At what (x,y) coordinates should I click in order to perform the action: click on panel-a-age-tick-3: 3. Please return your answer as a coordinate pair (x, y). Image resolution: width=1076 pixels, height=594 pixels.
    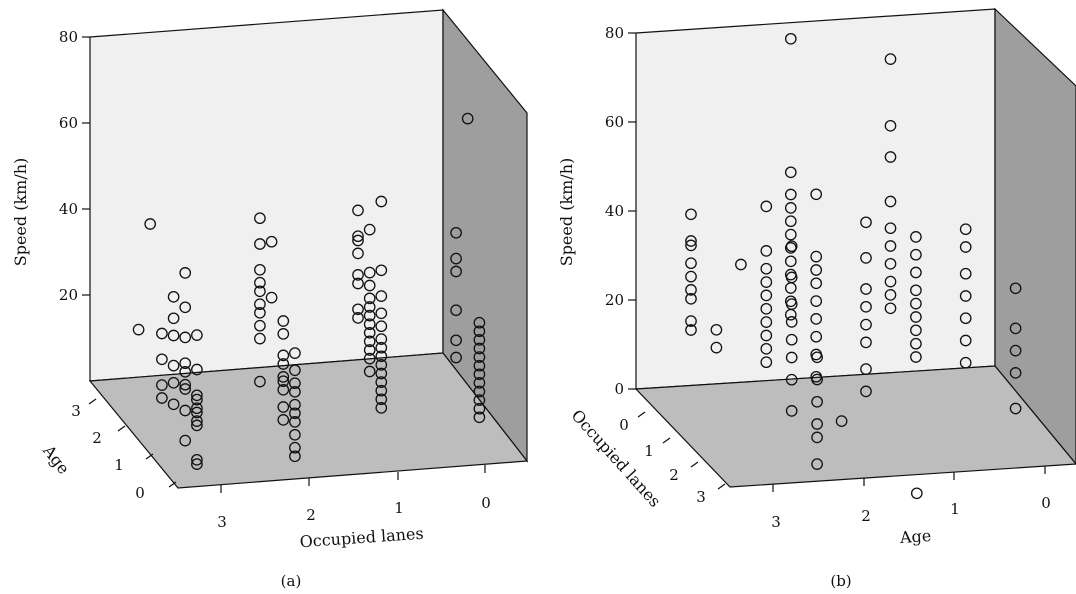
    Looking at the image, I should click on (76, 411).